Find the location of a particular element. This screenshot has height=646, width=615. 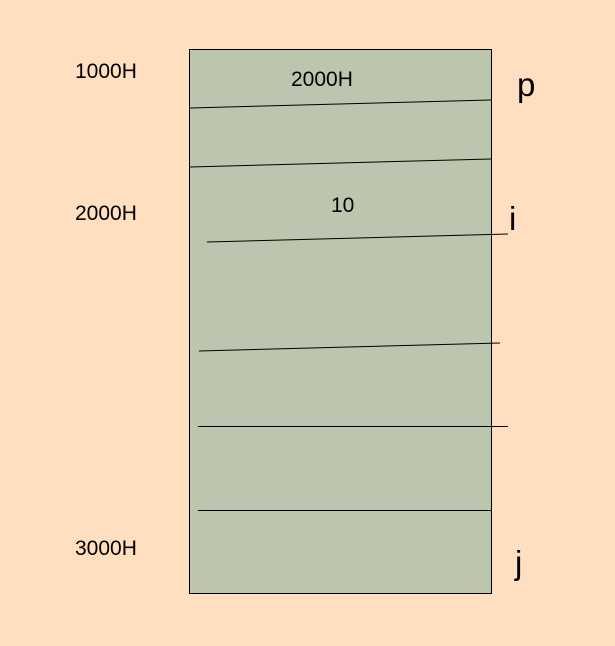

variable-label-p: p is located at coordinates (526, 84).